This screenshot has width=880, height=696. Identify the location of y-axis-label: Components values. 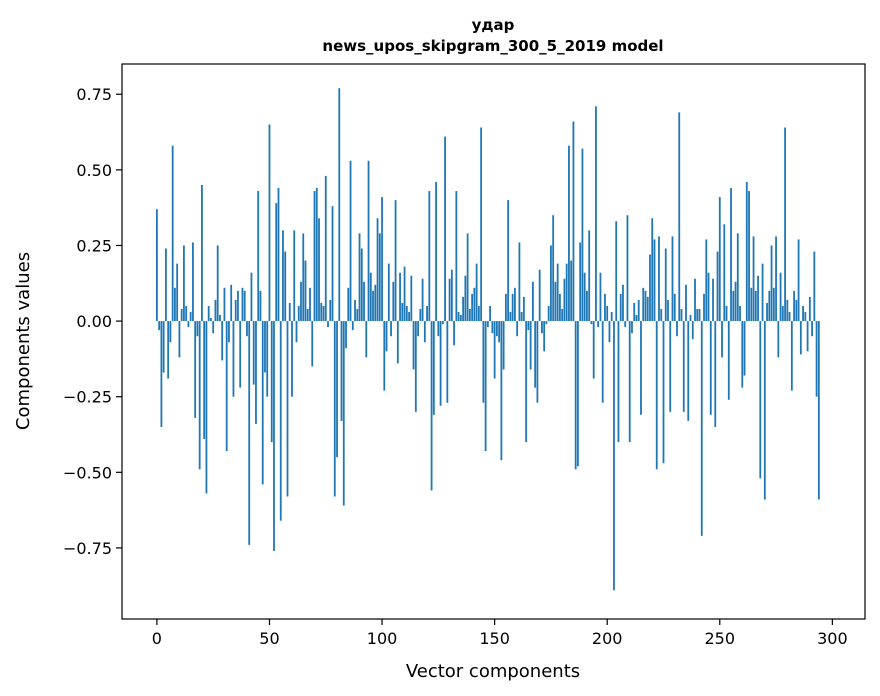
(23, 341).